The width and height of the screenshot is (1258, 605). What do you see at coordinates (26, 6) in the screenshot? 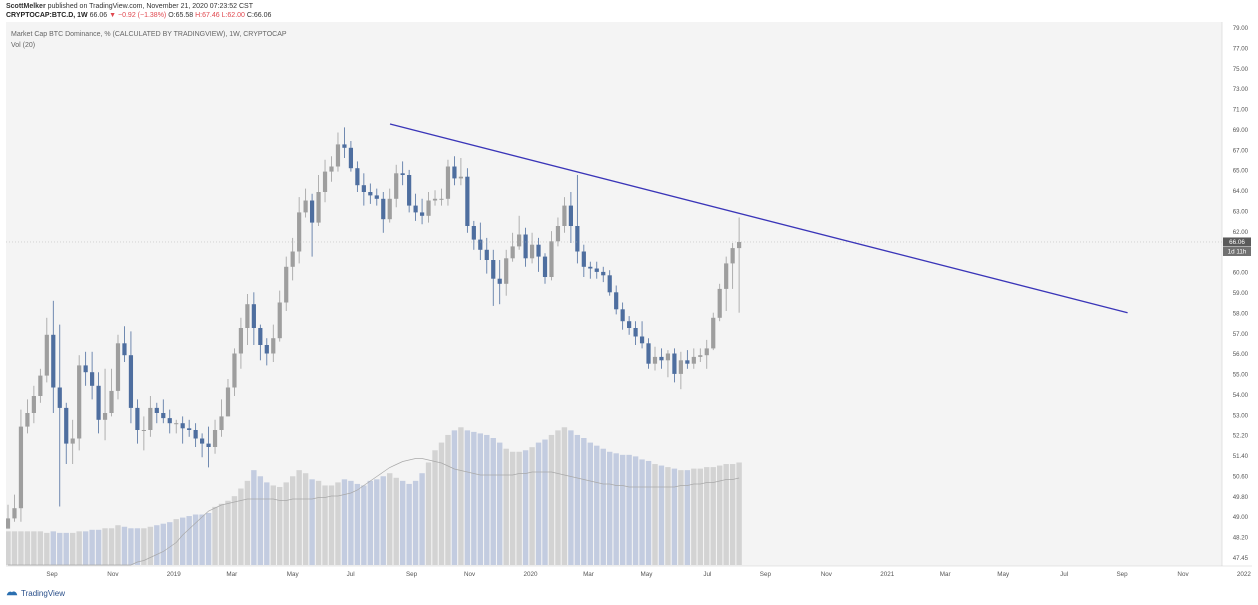
I see `author-name: ScottMelker` at bounding box center [26, 6].